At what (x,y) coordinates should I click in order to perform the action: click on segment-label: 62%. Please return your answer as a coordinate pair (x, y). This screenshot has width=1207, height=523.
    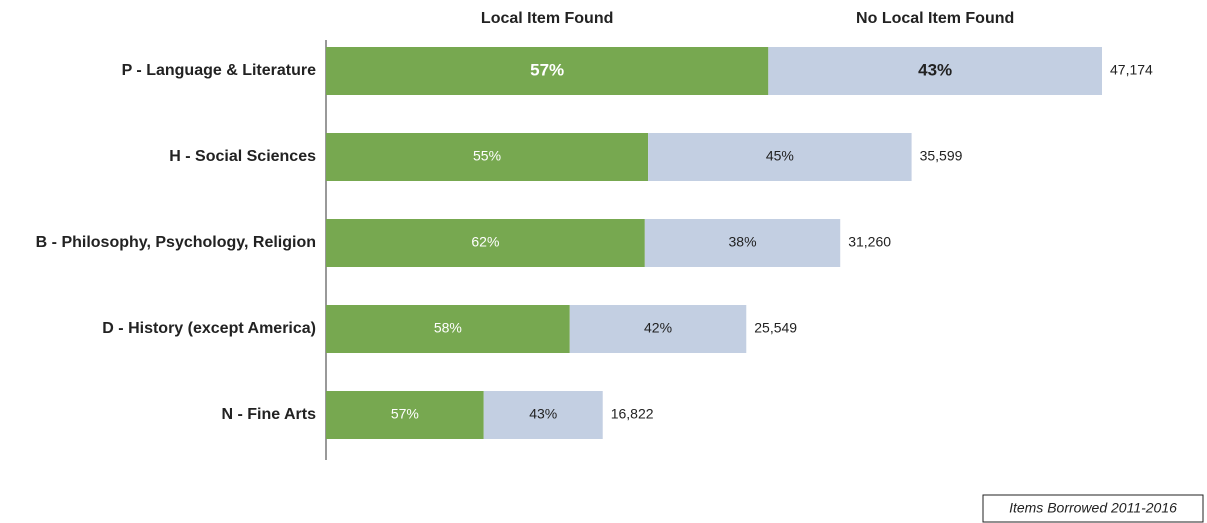
    Looking at the image, I should click on (485, 242).